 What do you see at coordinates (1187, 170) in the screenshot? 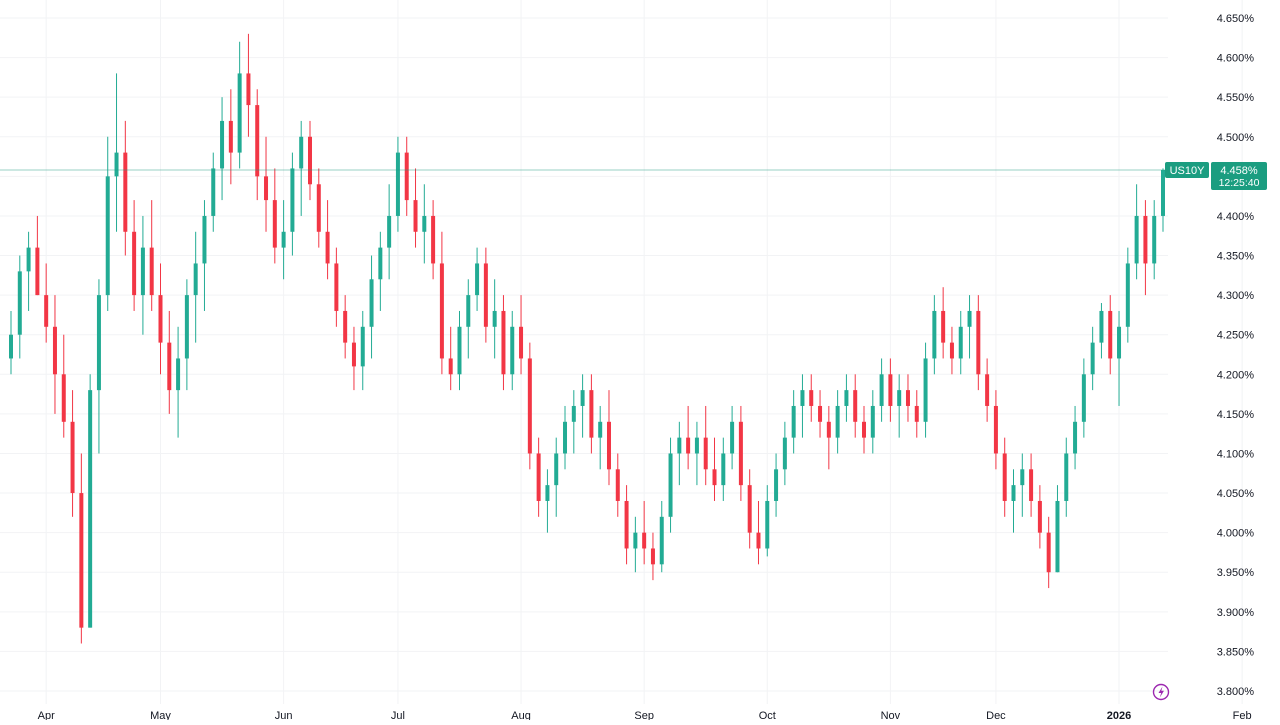
I see `symbol-tag-bg` at bounding box center [1187, 170].